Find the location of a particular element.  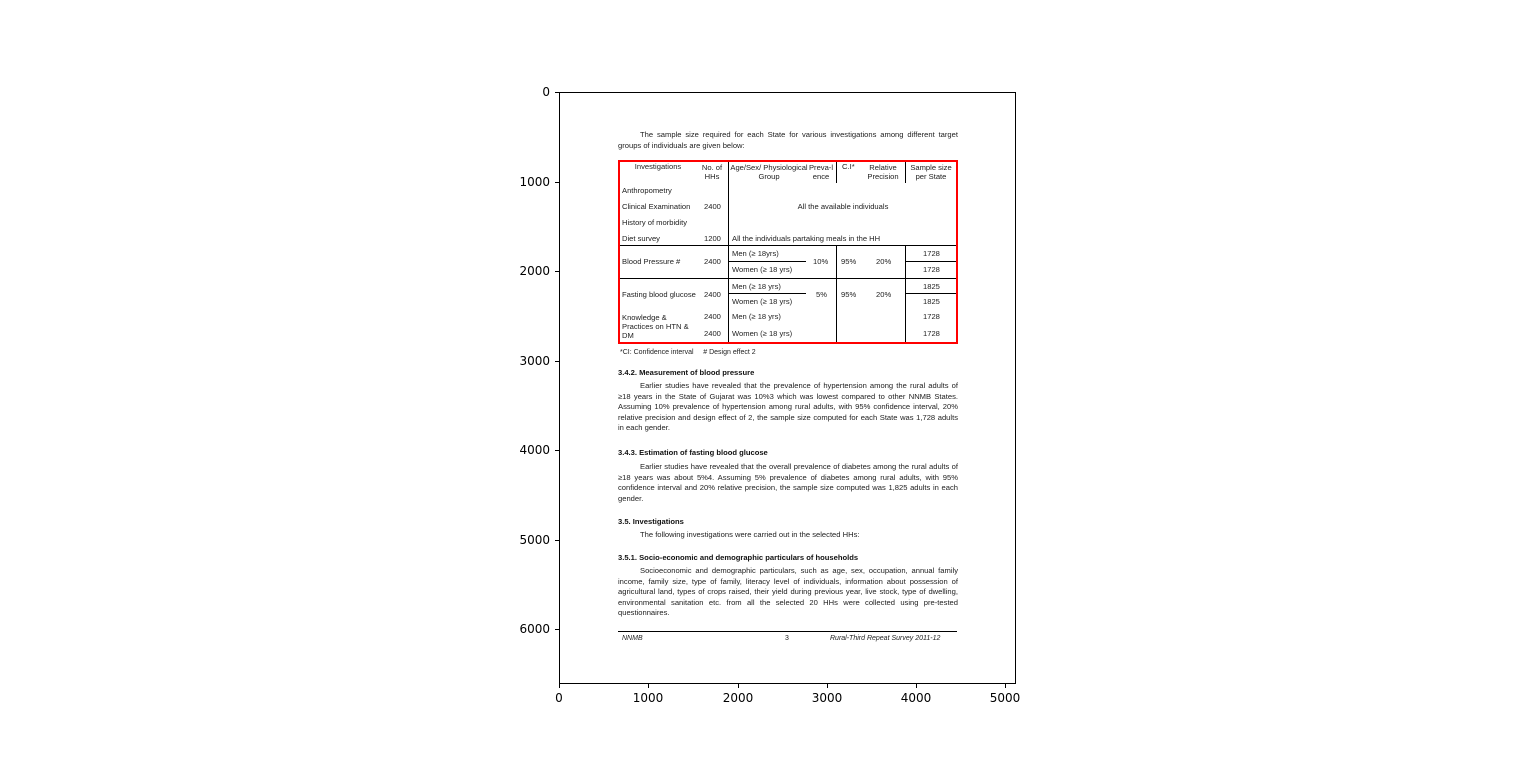

table-cell: 10% is located at coordinates (821, 261).